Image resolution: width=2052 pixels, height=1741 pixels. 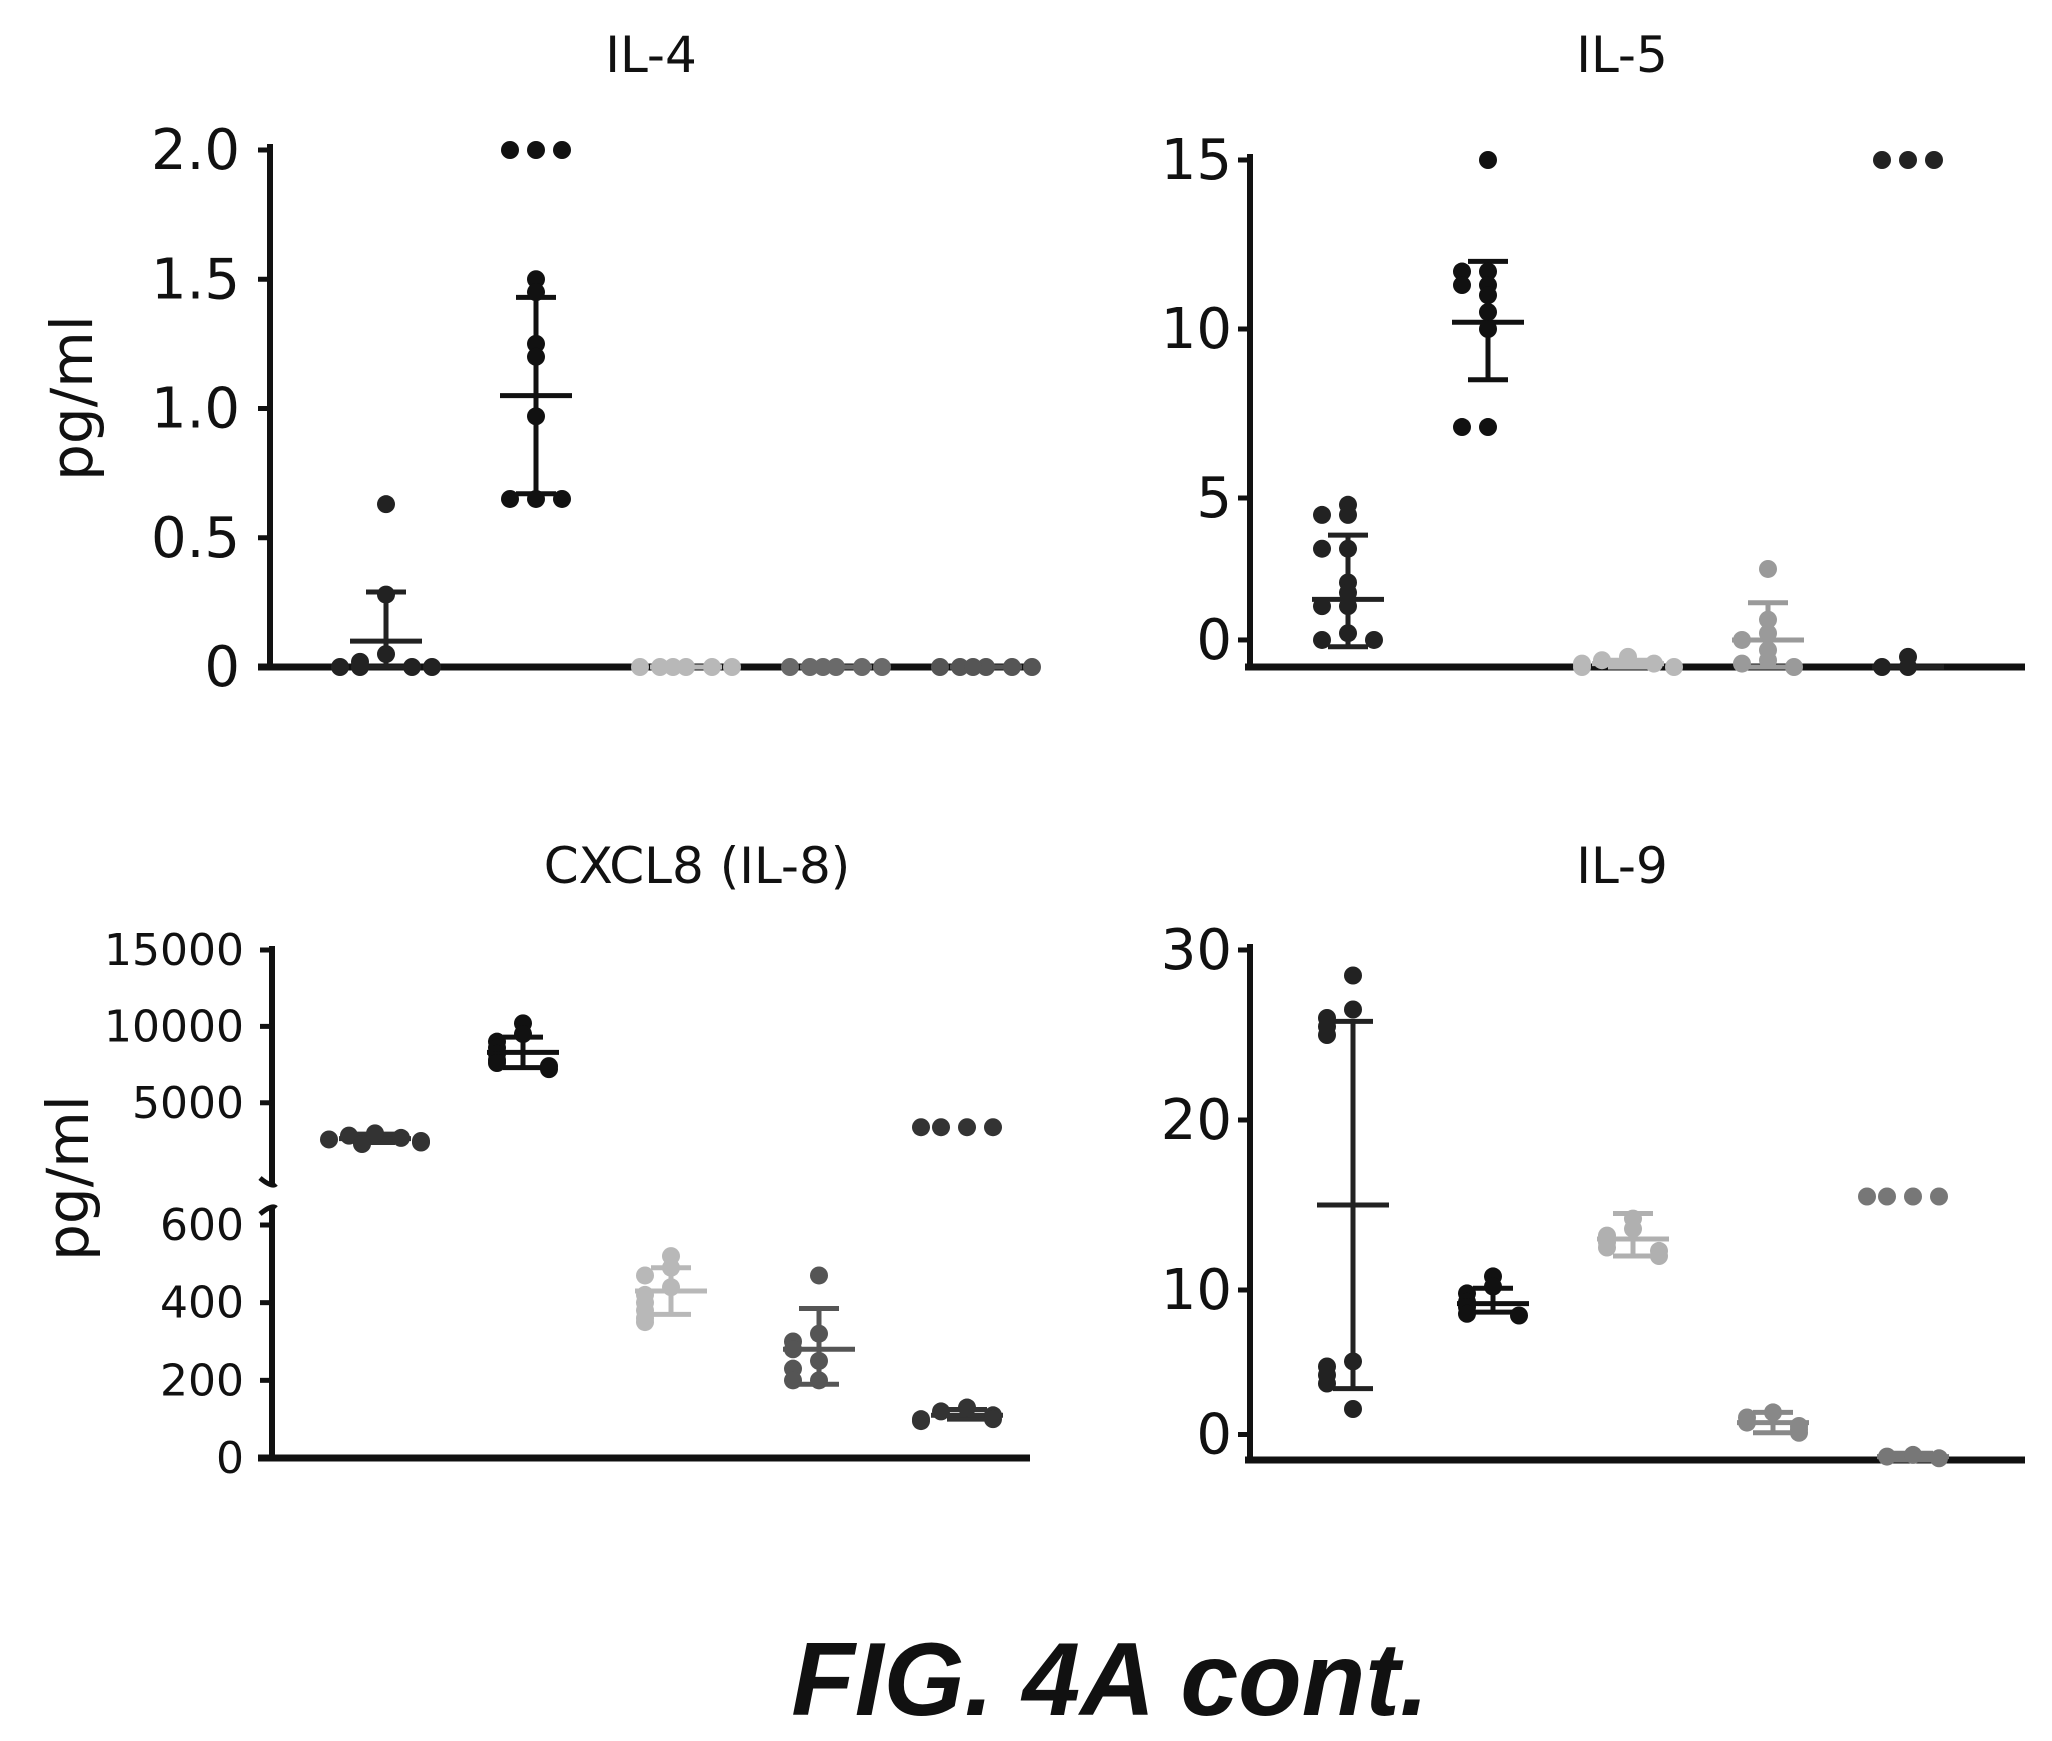 What do you see at coordinates (1196, 160) in the screenshot?
I see `y-tick-label: 15` at bounding box center [1196, 160].